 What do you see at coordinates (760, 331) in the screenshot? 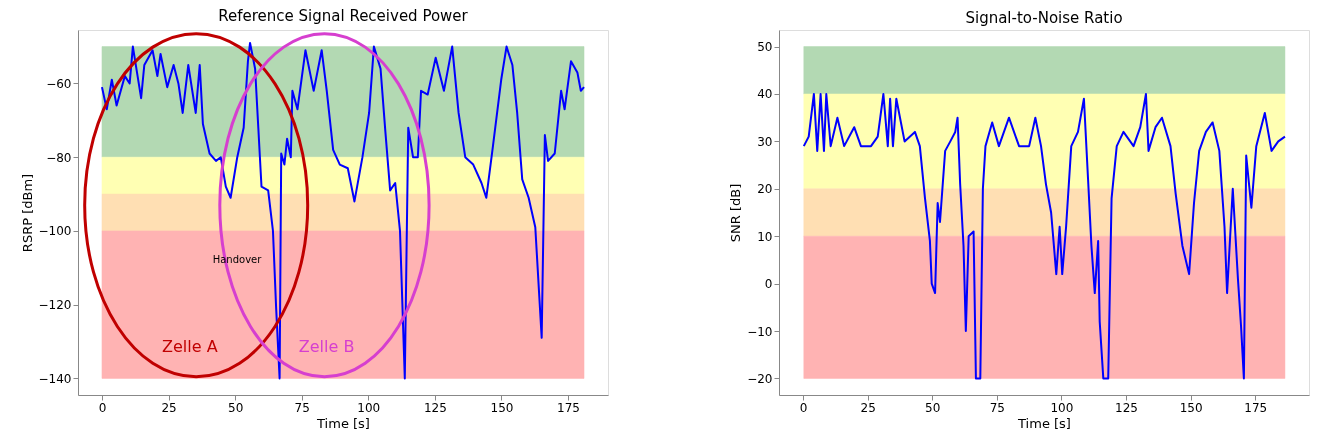
I see `y-tick-label: −10` at bounding box center [760, 331].